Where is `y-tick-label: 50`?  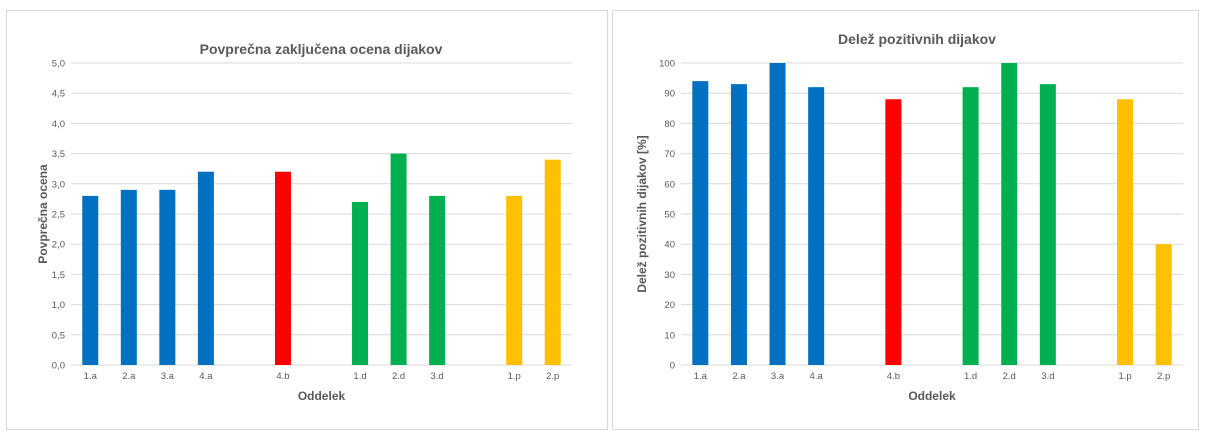 y-tick-label: 50 is located at coordinates (669, 215).